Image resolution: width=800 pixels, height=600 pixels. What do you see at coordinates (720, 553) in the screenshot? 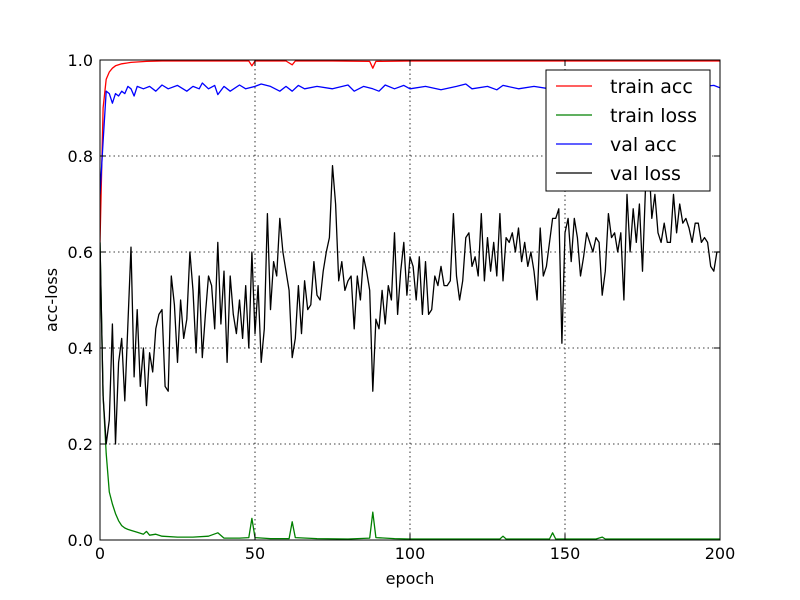
I see `x-tick-label: 200` at bounding box center [720, 553].